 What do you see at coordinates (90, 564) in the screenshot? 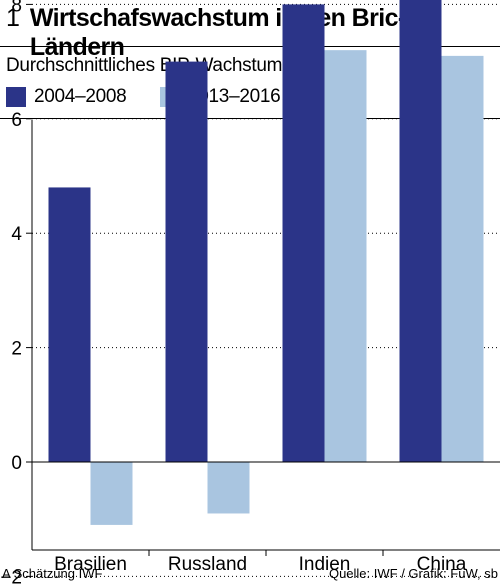
I see `x-category-label: Brasilien` at bounding box center [90, 564].